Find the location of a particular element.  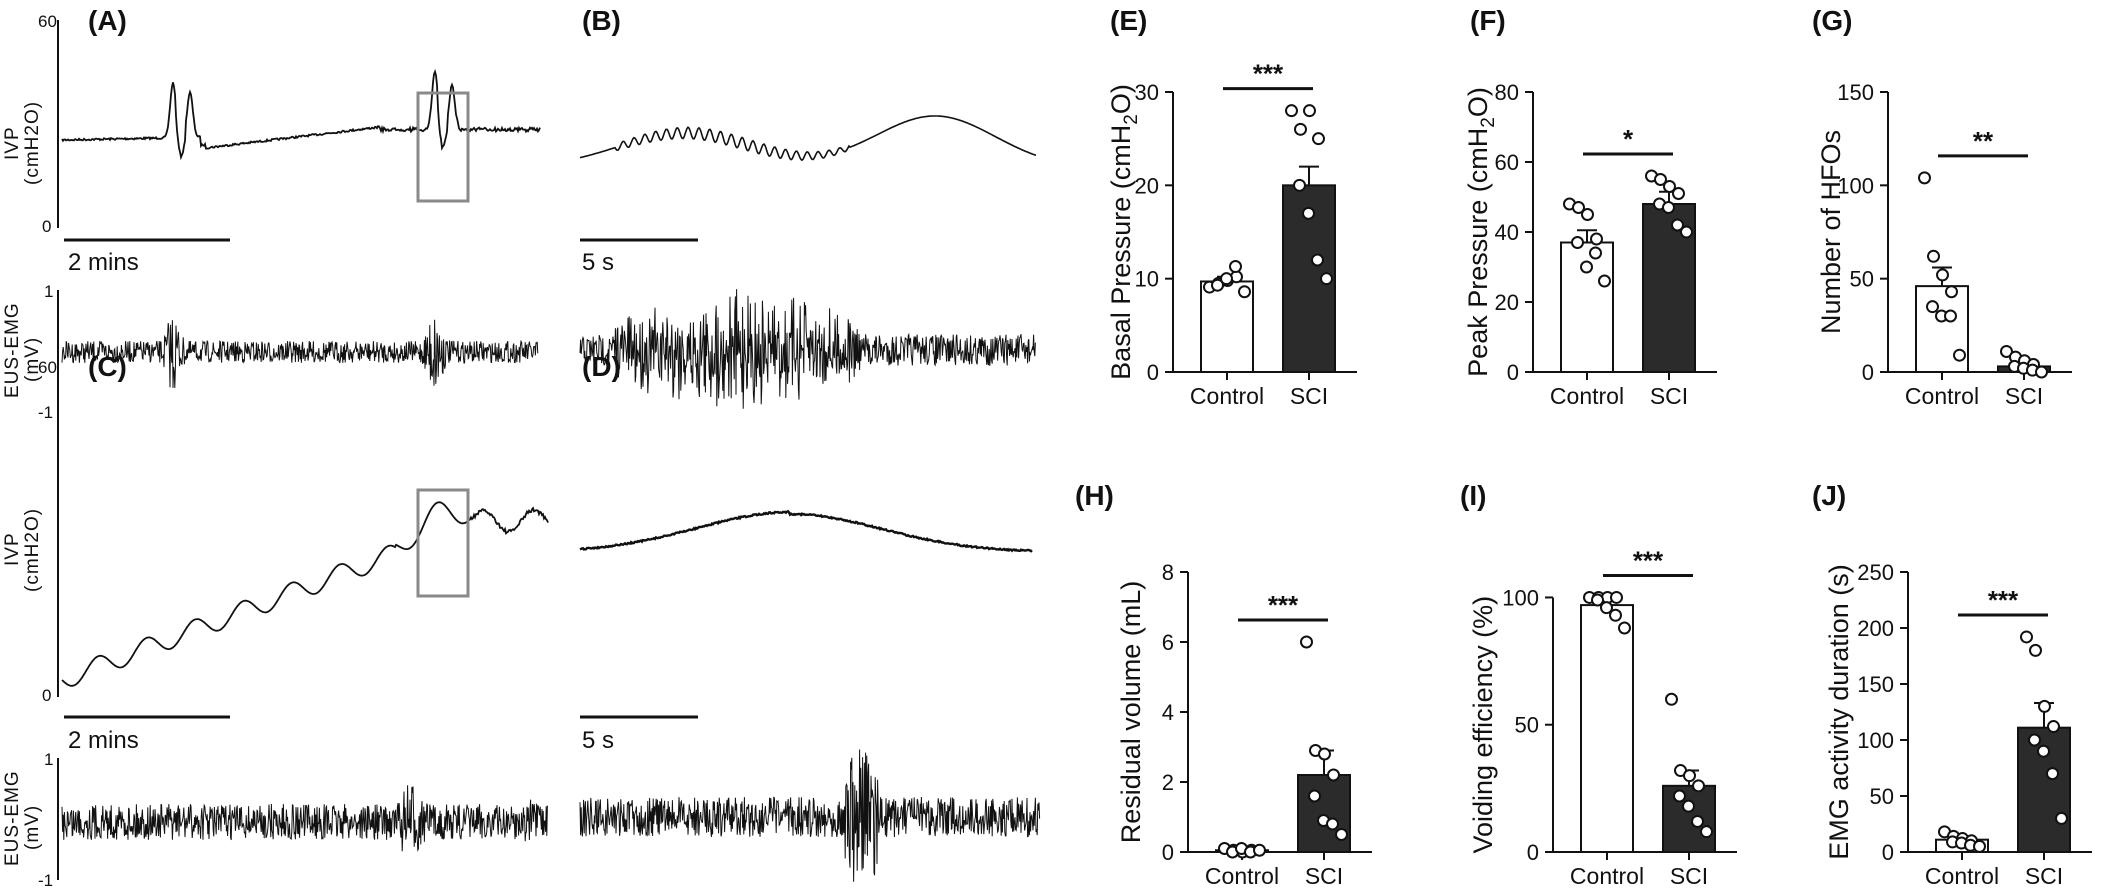

panel-d-label: (D) is located at coordinates (601, 366).